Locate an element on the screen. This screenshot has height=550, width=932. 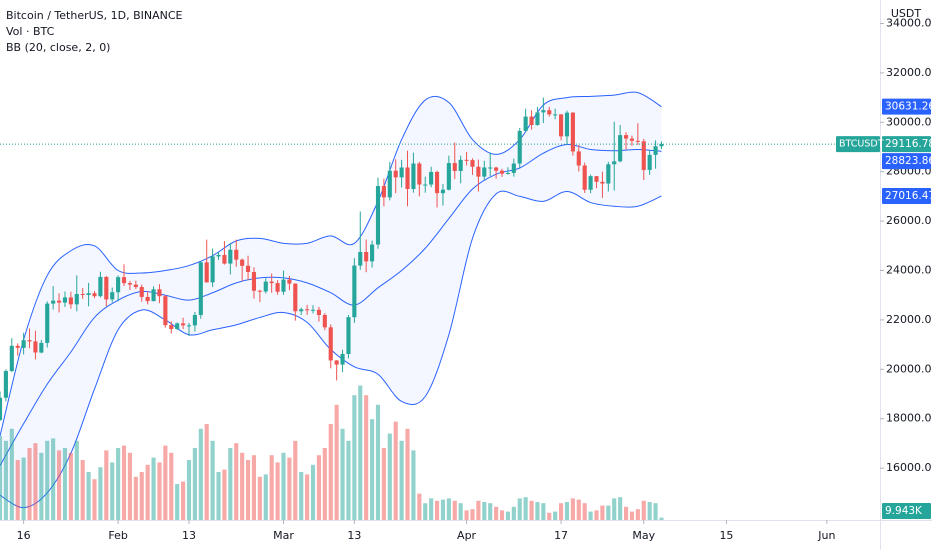
y-tick-label: 18000.00 is located at coordinates (909, 418).